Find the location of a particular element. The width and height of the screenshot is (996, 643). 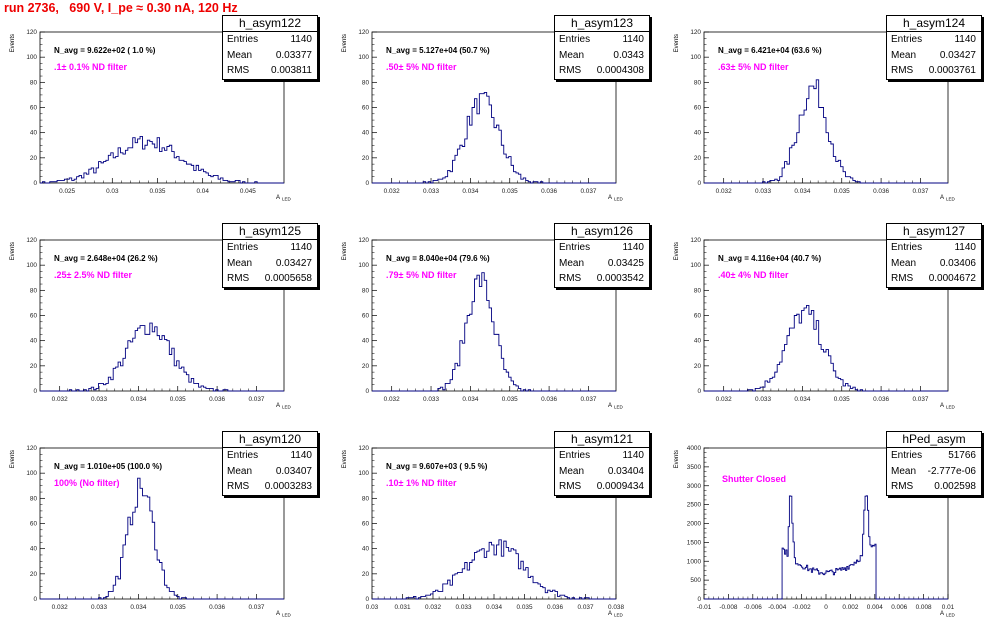

stats-value: 0.003811 is located at coordinates (291, 70).